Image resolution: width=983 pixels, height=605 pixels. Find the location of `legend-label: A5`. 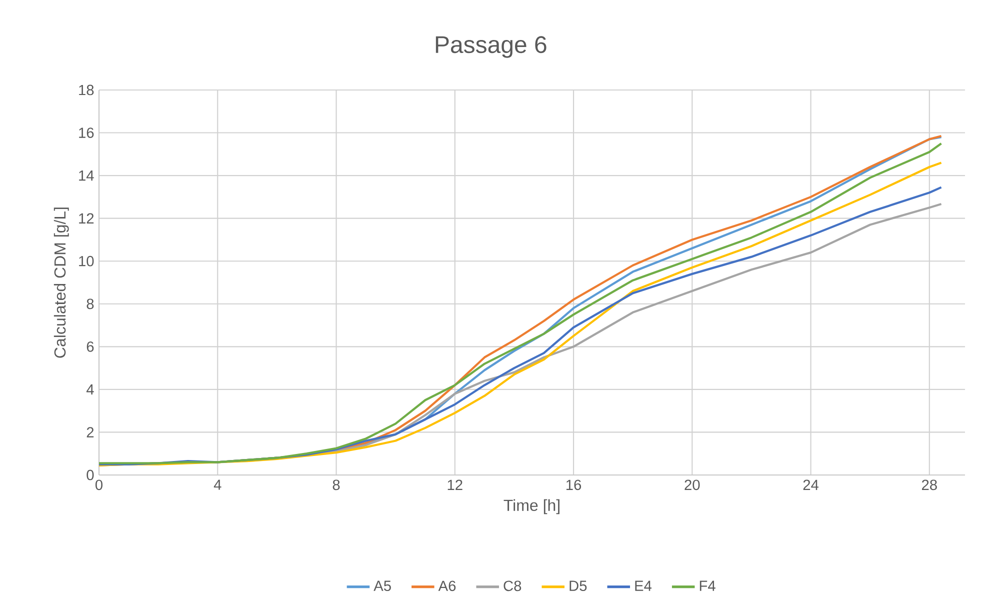

legend-label: A5 is located at coordinates (382, 585).